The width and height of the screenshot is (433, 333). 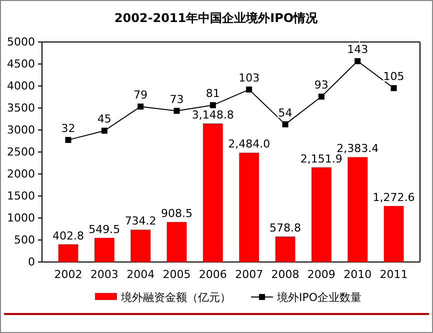 I want to click on y-tick-label: 4000, so click(x=21, y=86).